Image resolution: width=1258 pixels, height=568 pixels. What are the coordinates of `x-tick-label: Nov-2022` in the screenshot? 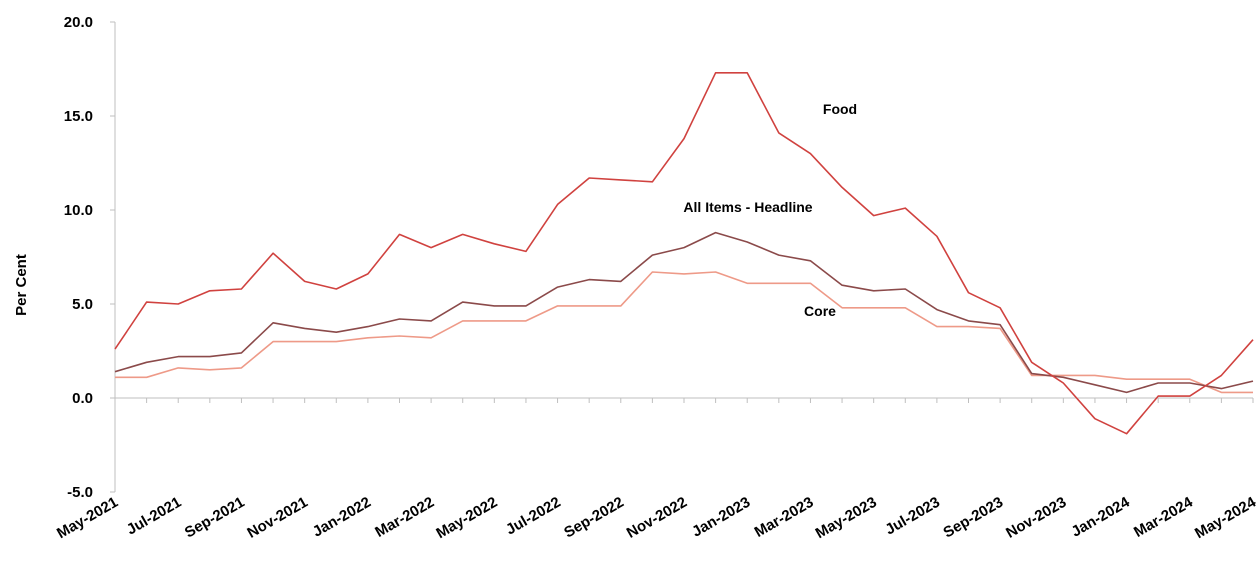 It's located at (657, 518).